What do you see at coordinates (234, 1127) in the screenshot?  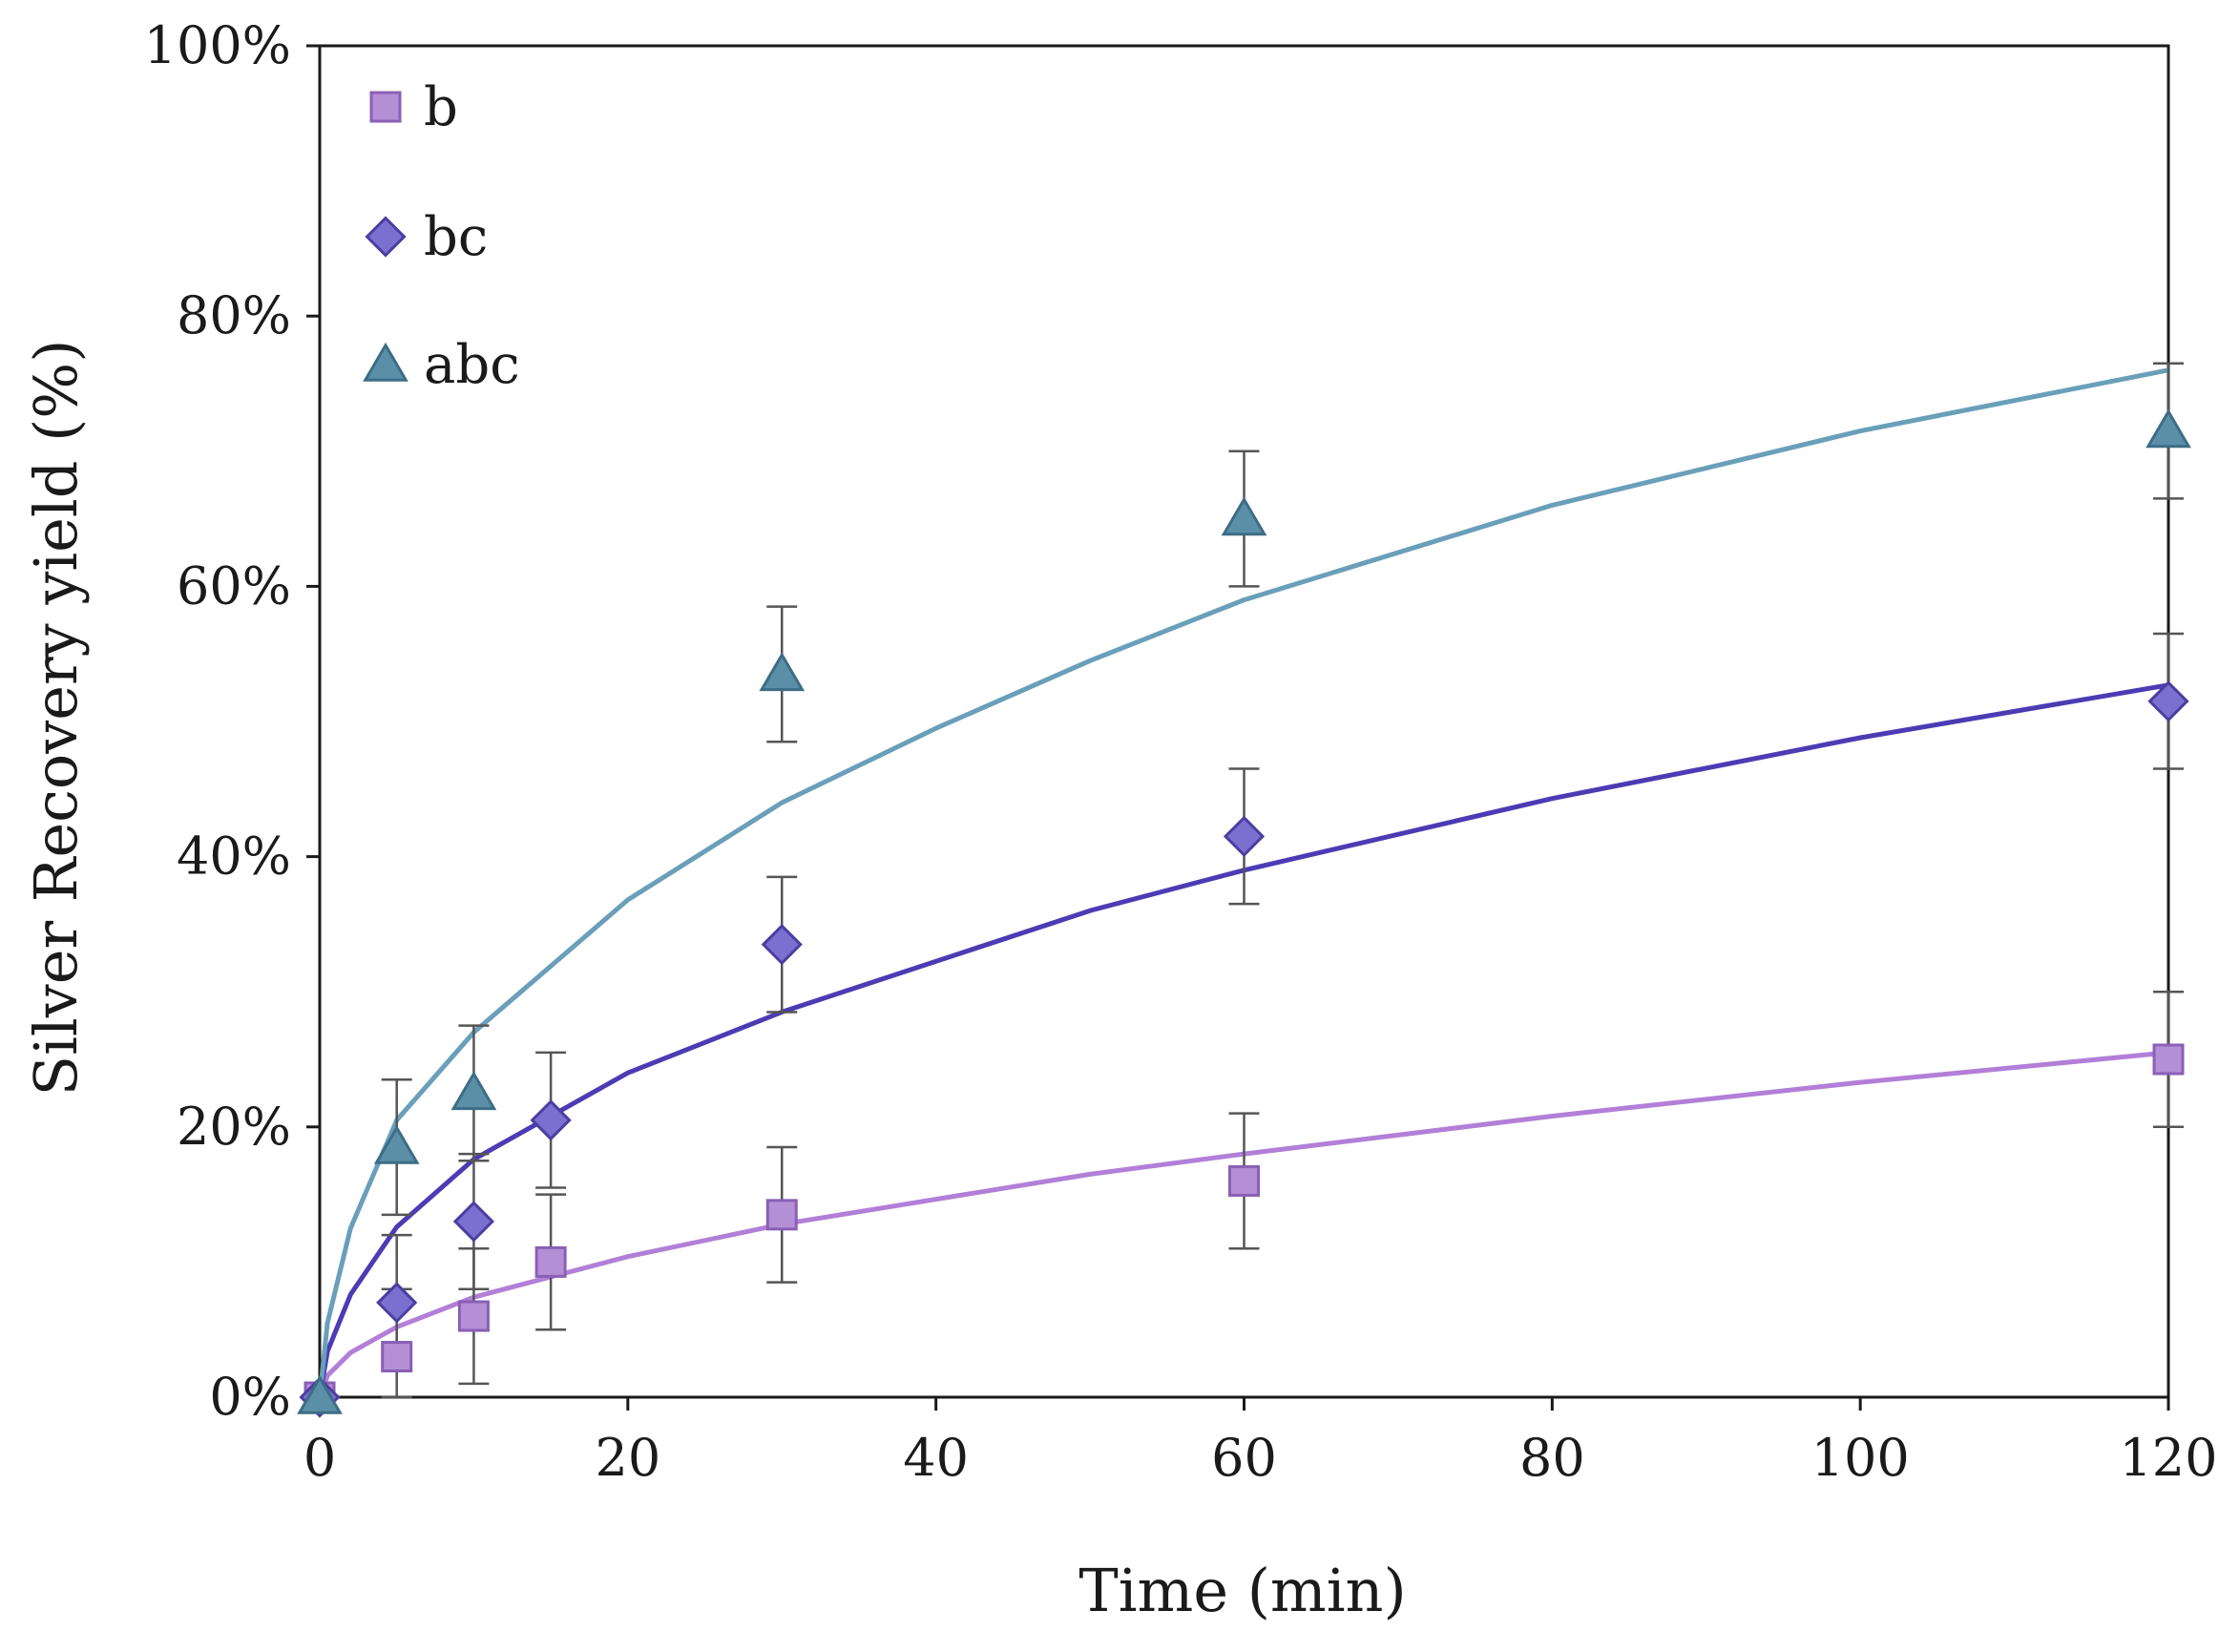 I see `y-tick-label: 20%` at bounding box center [234, 1127].